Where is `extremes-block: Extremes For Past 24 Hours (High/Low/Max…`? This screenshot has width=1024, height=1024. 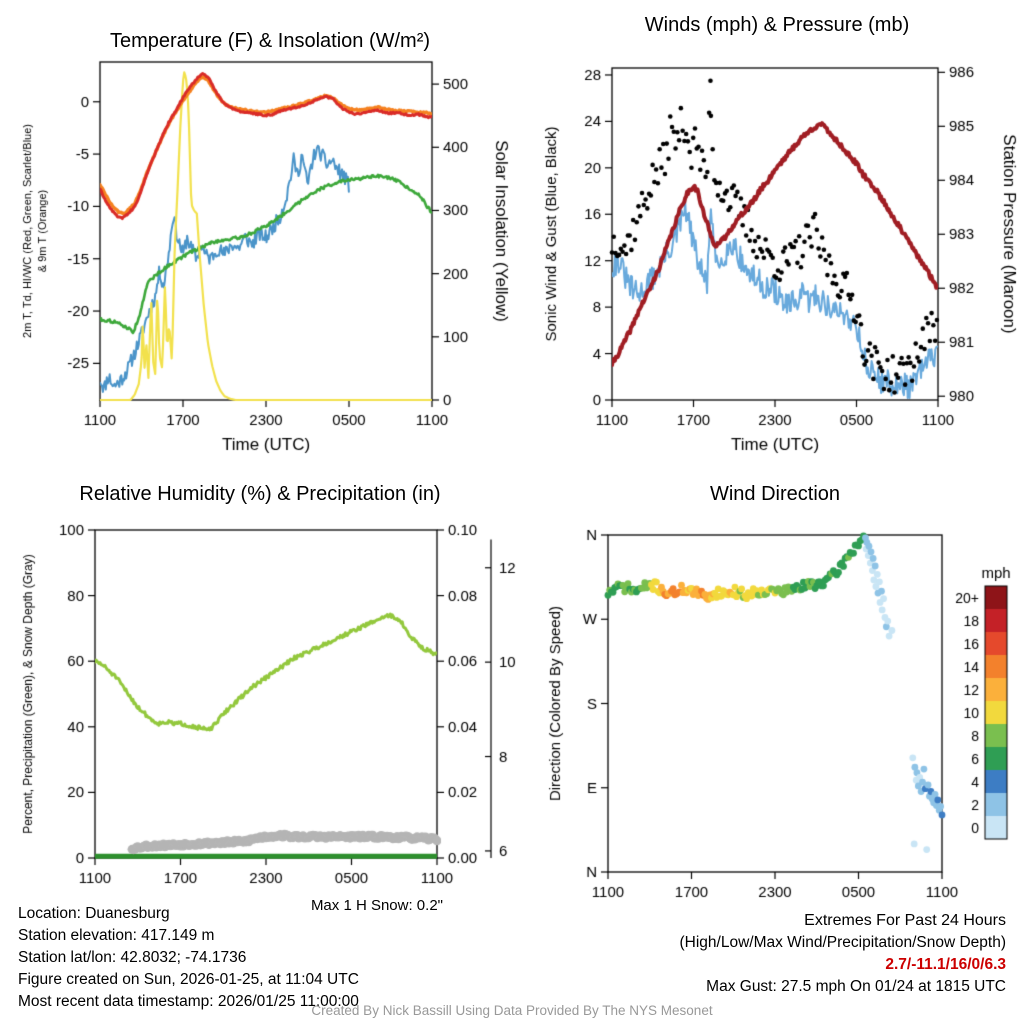
extremes-block: Extremes For Past 24 Hours (High/Low/Max… is located at coordinates (773, 954).